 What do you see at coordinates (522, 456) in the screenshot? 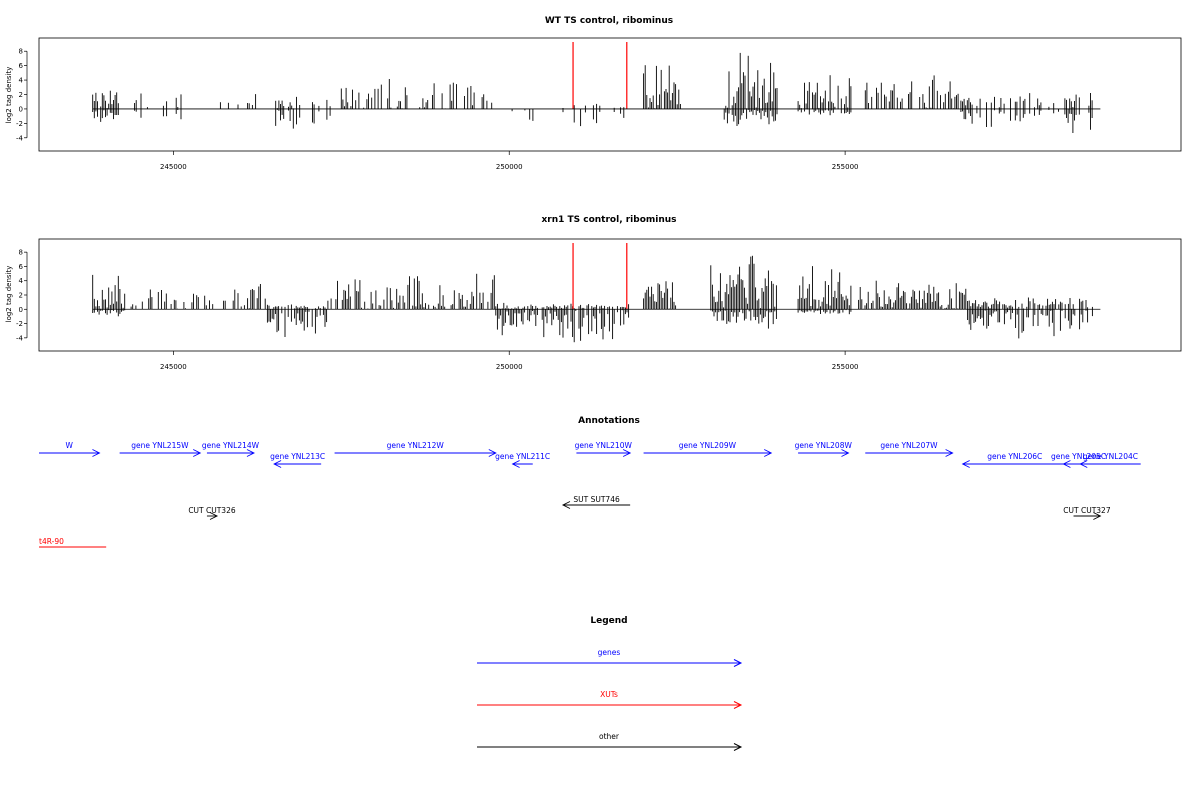
I see `gene-label: gene YNL211C` at bounding box center [522, 456].